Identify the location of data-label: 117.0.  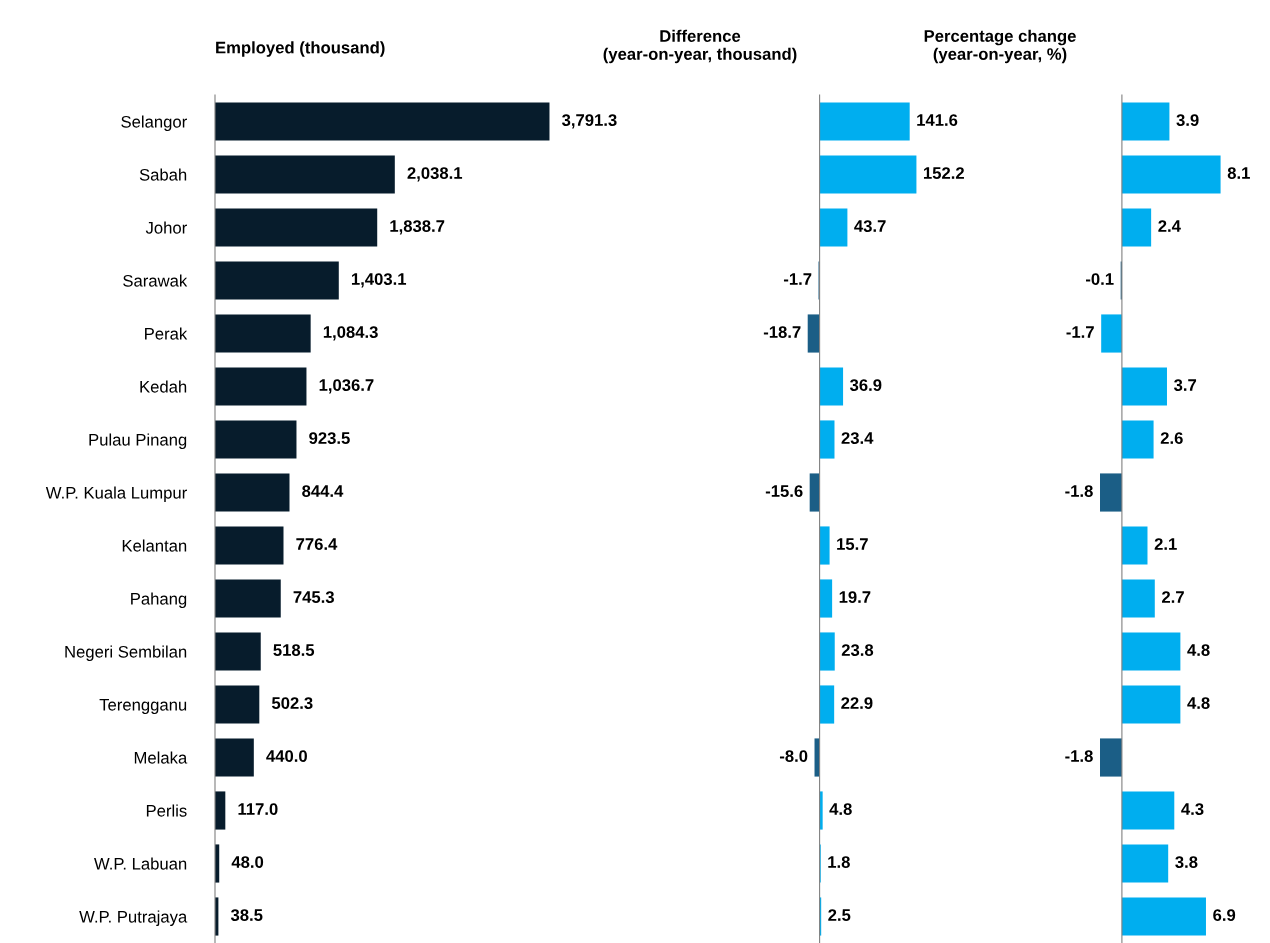
(258, 809).